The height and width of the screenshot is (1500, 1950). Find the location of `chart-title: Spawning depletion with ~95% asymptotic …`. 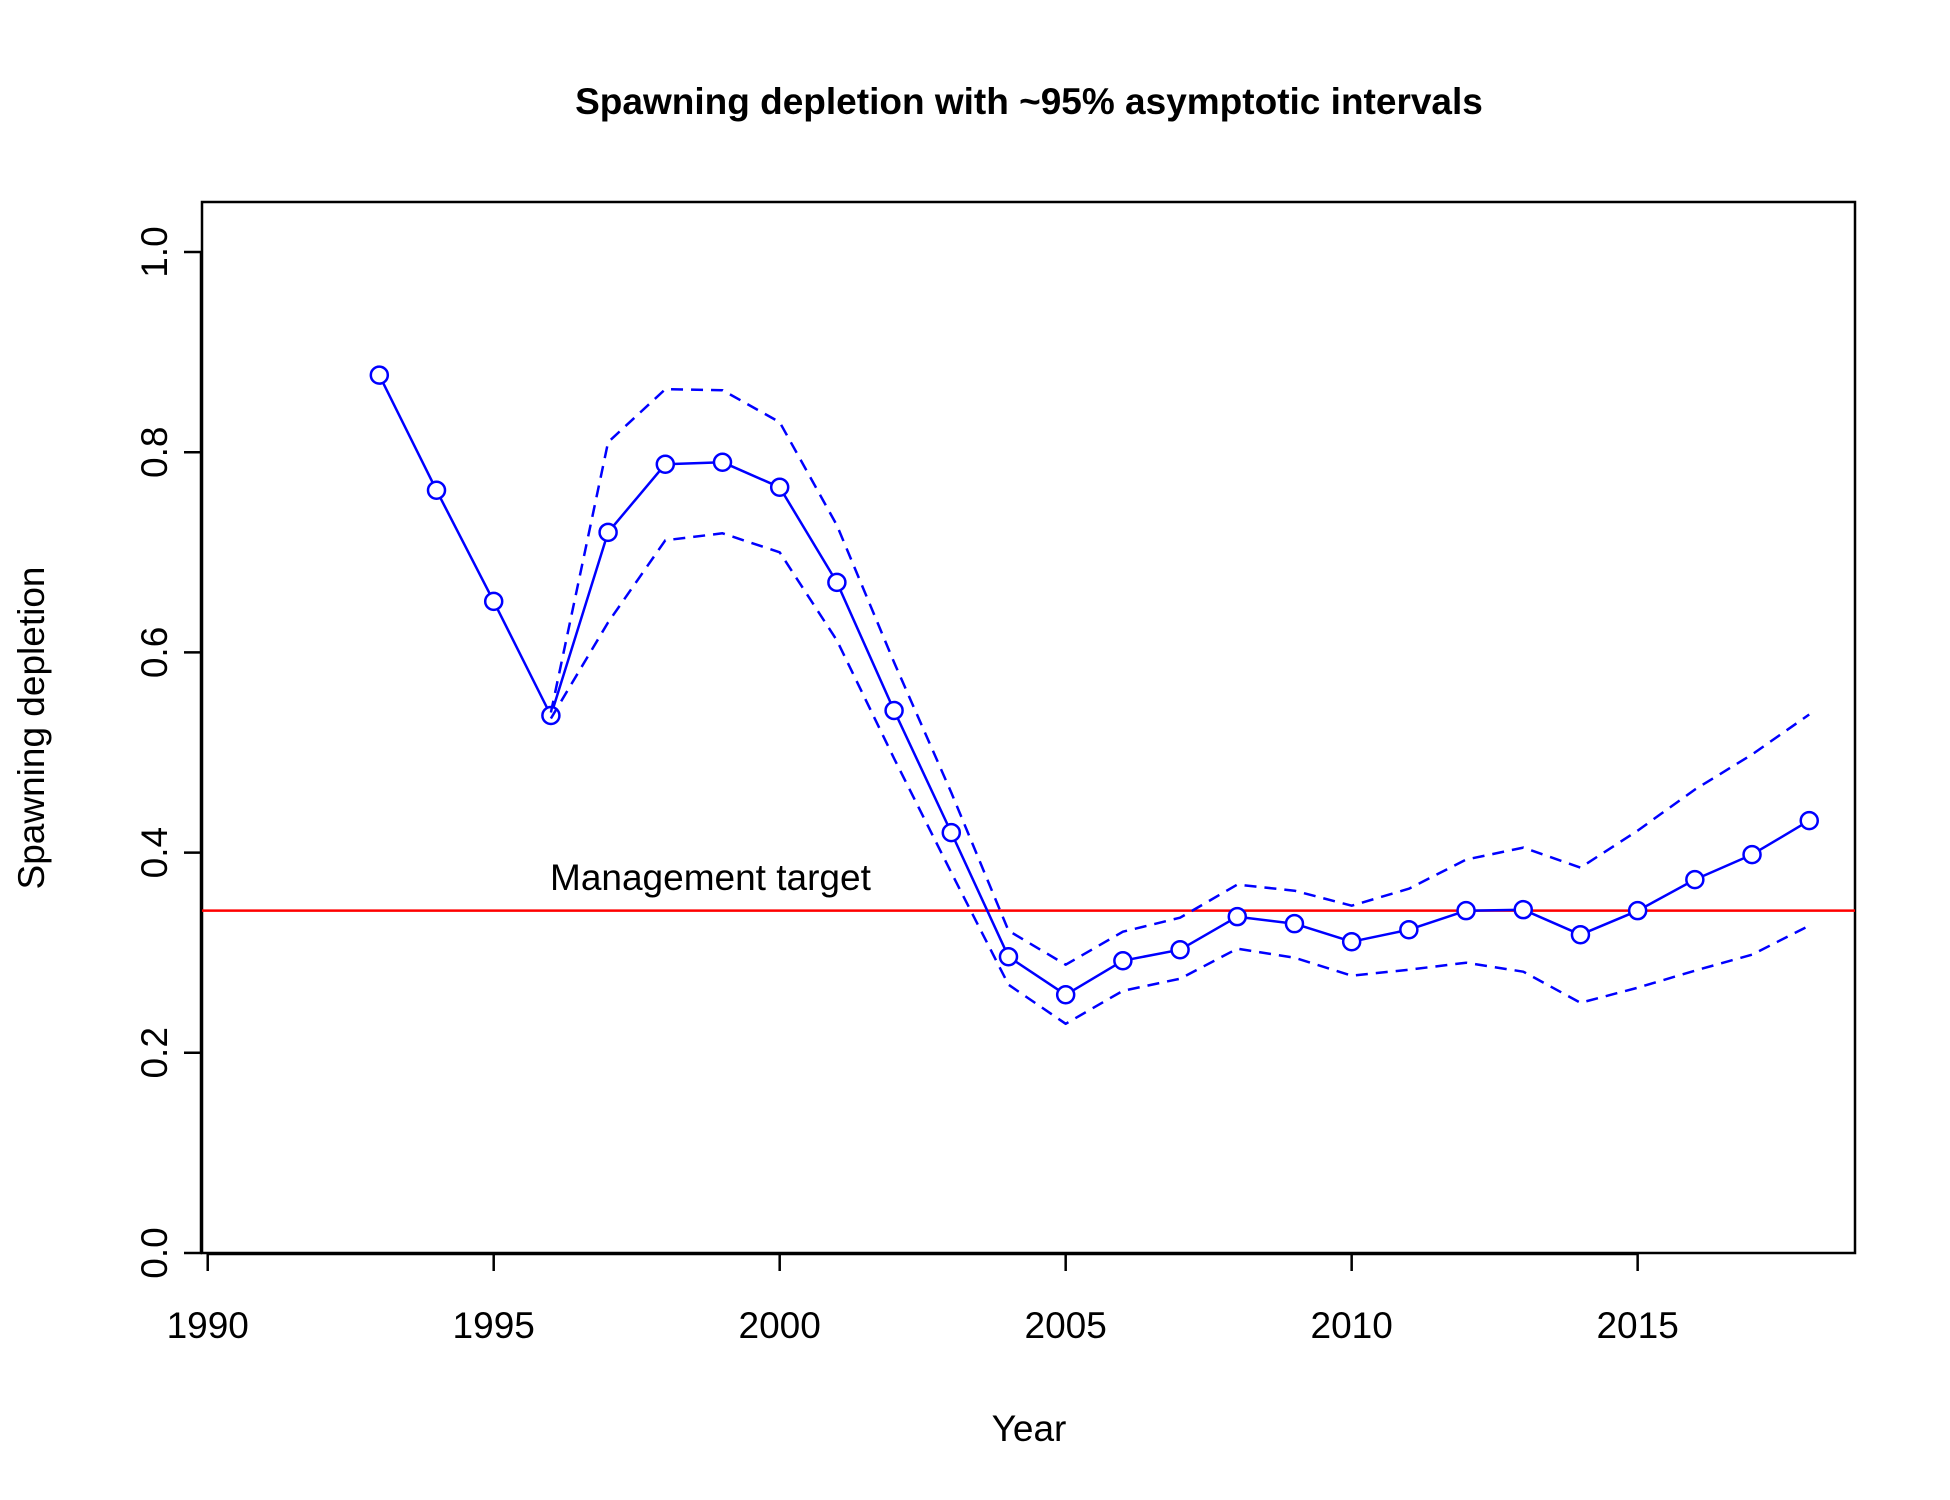

chart-title: Spawning depletion with ~95% asymptotic … is located at coordinates (1029, 101).